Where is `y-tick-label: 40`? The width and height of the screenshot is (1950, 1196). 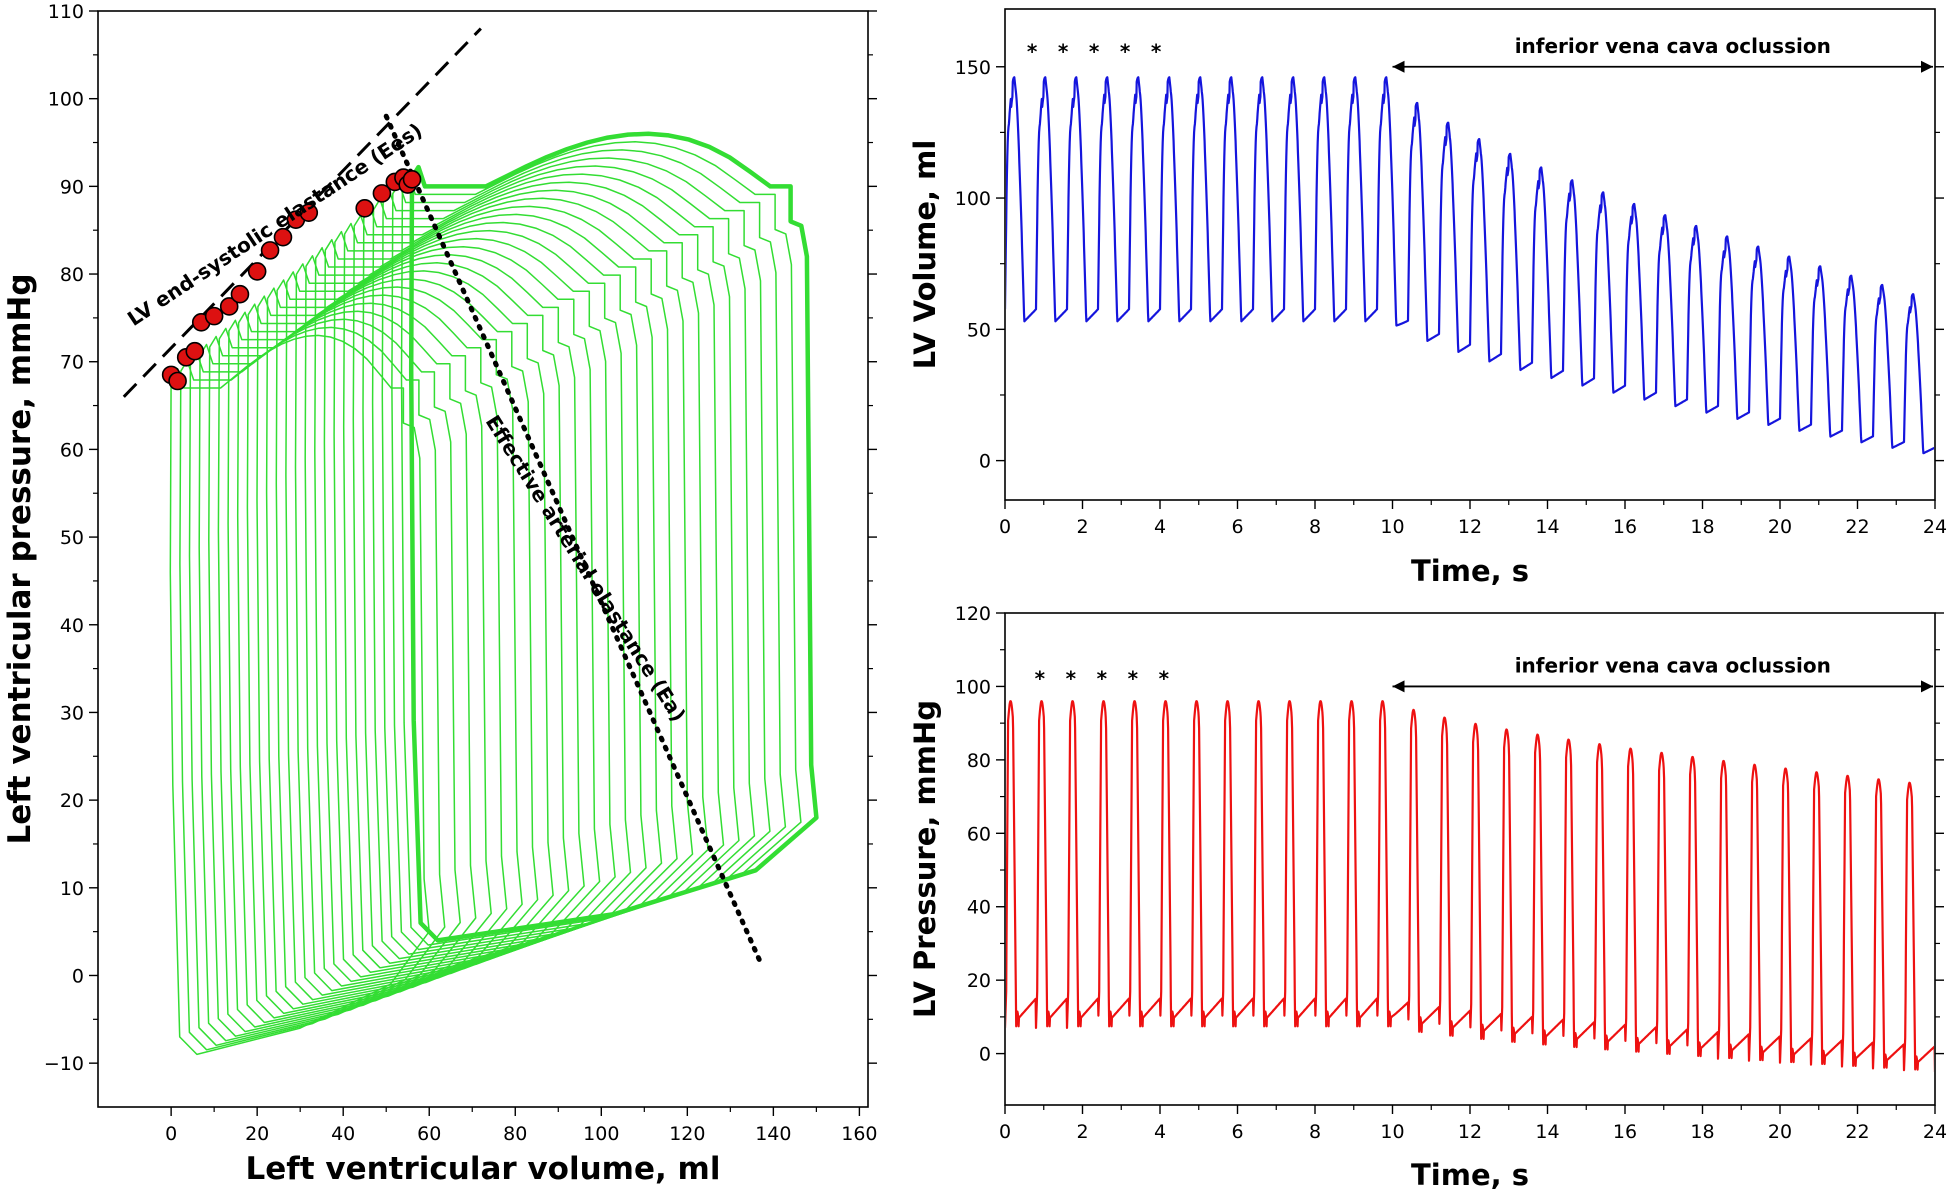 y-tick-label: 40 is located at coordinates (979, 908).